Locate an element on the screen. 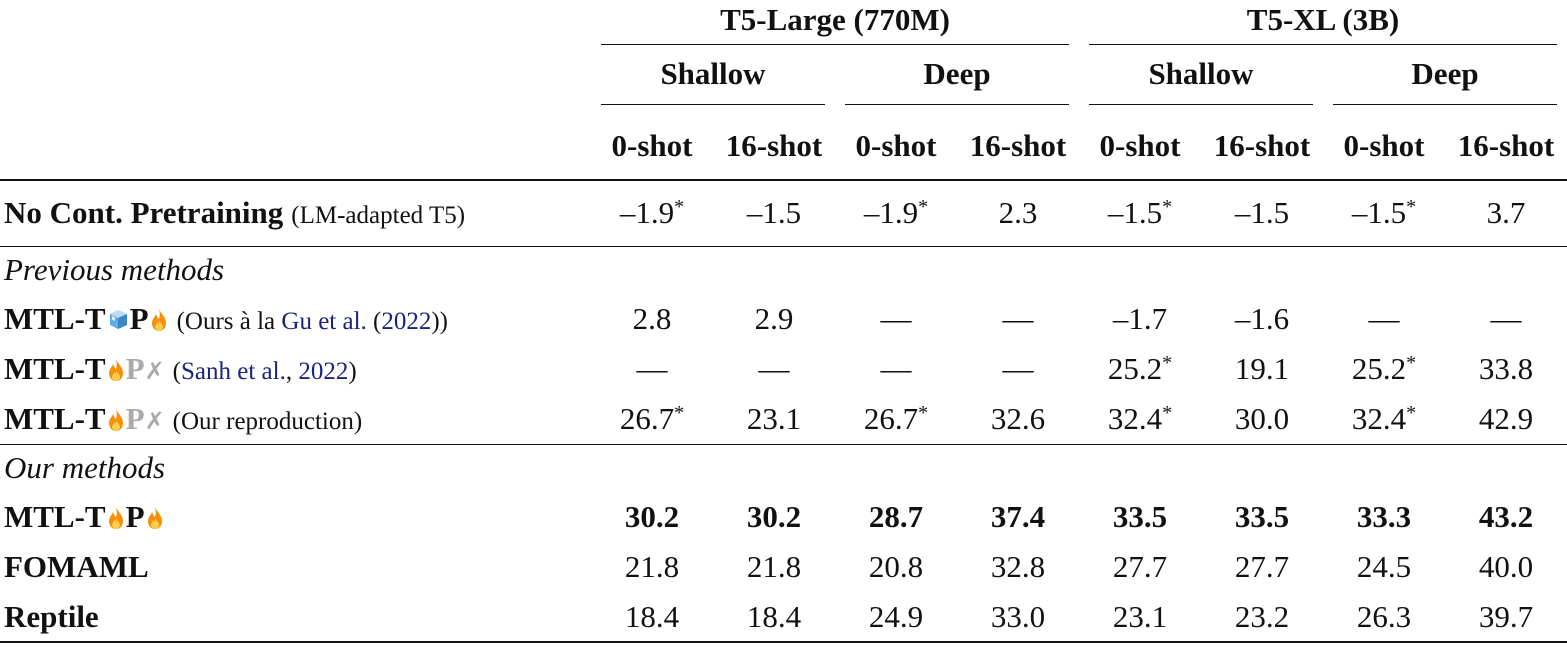 The height and width of the screenshot is (647, 1567). cell: 3.7 is located at coordinates (1506, 213).